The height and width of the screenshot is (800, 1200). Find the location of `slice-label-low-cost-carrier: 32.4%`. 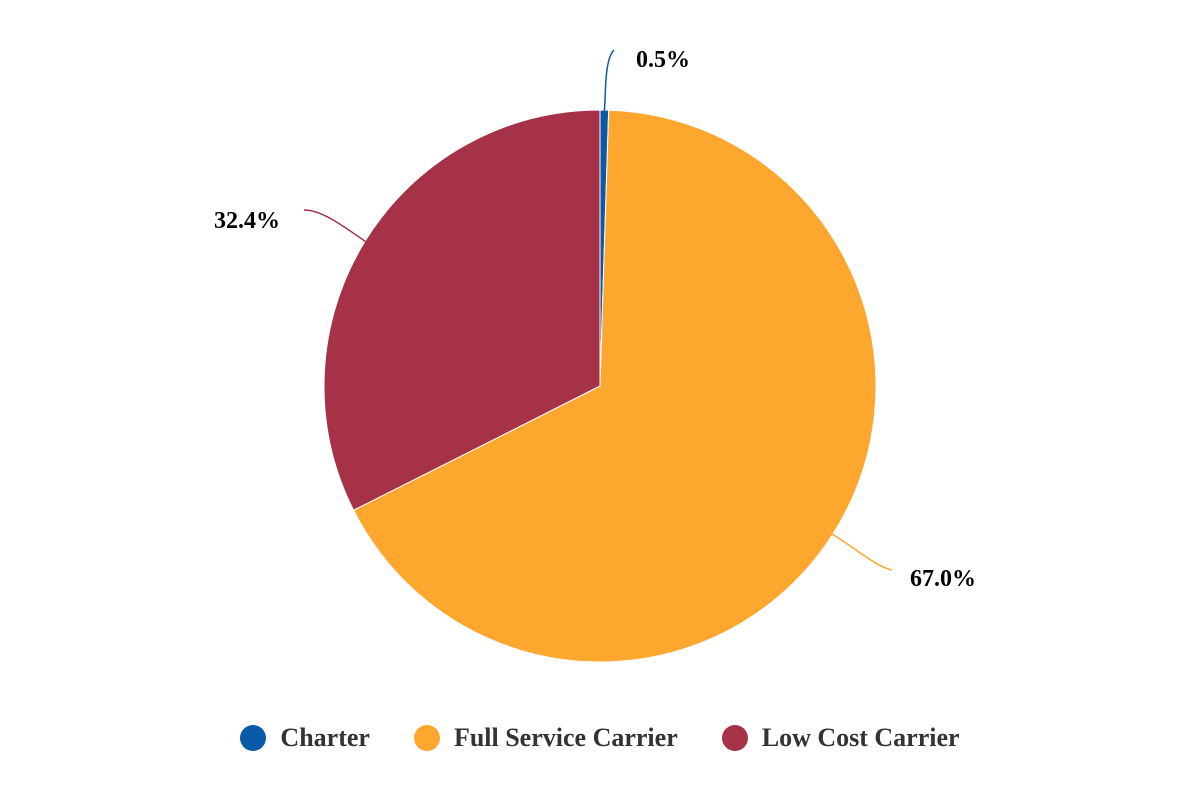

slice-label-low-cost-carrier: 32.4% is located at coordinates (247, 221).